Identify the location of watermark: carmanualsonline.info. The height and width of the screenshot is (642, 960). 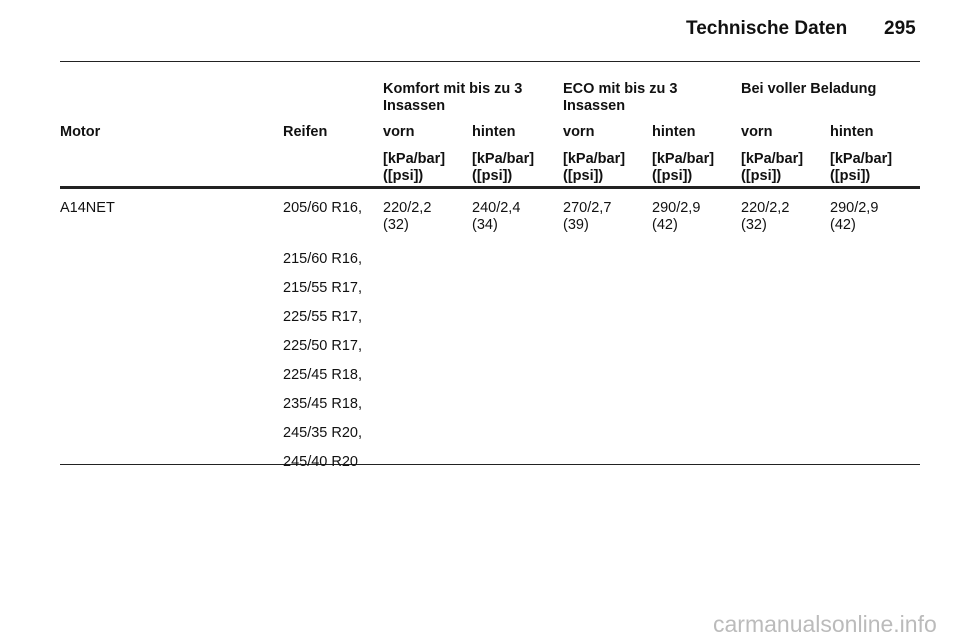
(825, 624).